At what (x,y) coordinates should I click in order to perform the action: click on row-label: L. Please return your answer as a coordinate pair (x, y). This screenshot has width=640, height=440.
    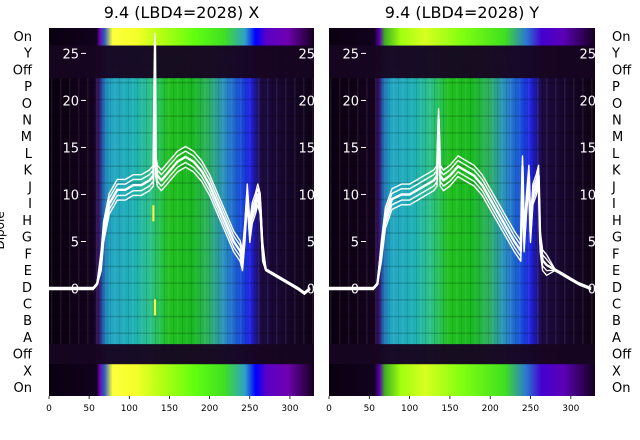
    Looking at the image, I should click on (616, 154).